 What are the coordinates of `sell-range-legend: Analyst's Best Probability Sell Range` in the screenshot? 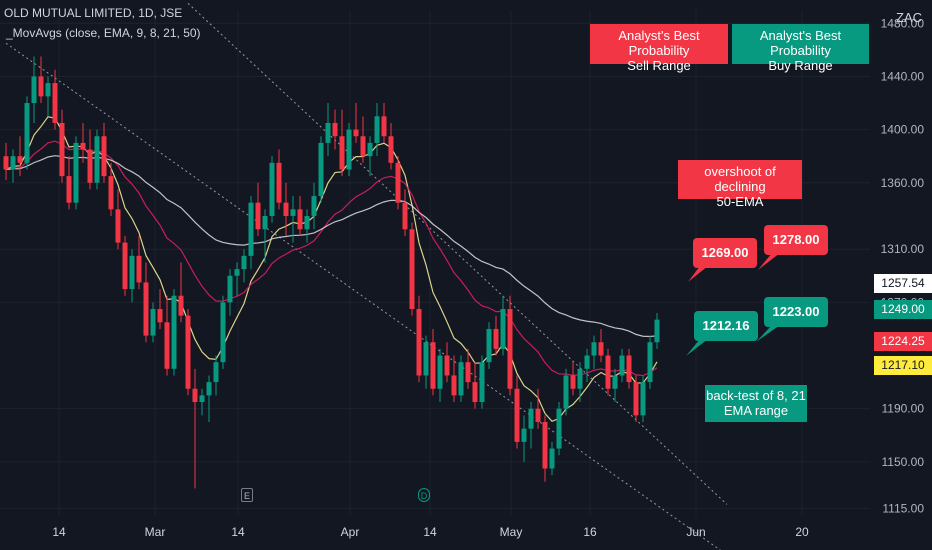 It's located at (659, 48).